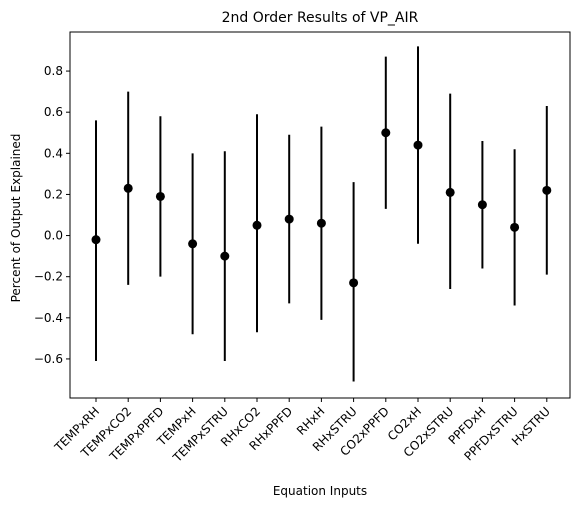  I want to click on y-tick-label: 0.2, so click(53, 194).